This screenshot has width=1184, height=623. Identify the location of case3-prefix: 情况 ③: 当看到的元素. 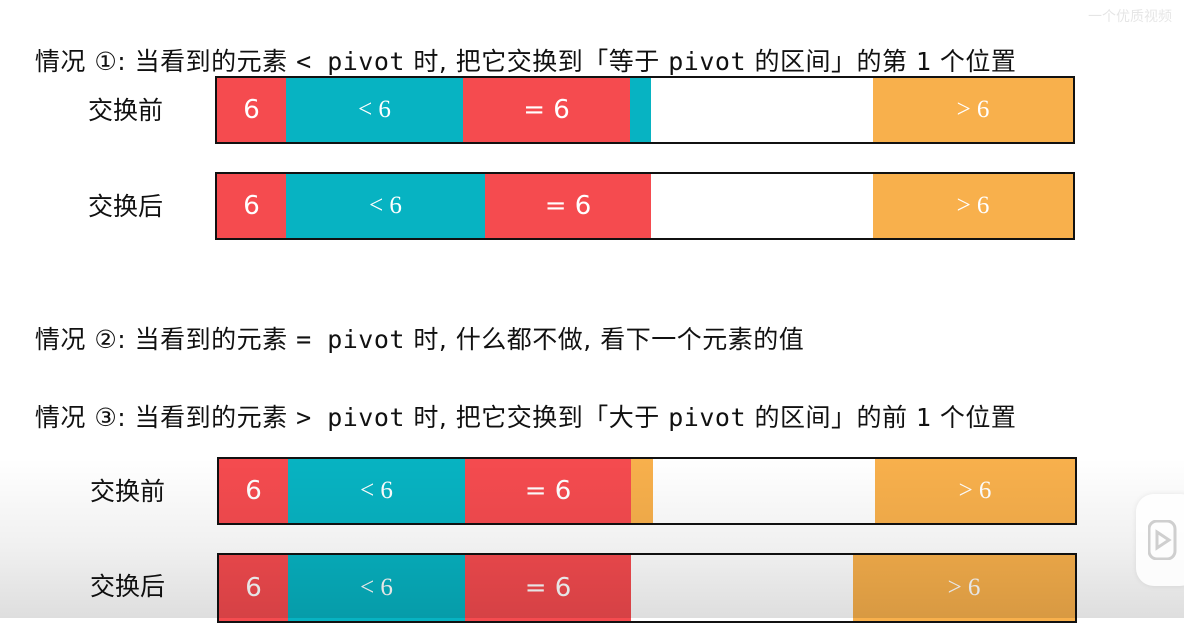
(165, 417).